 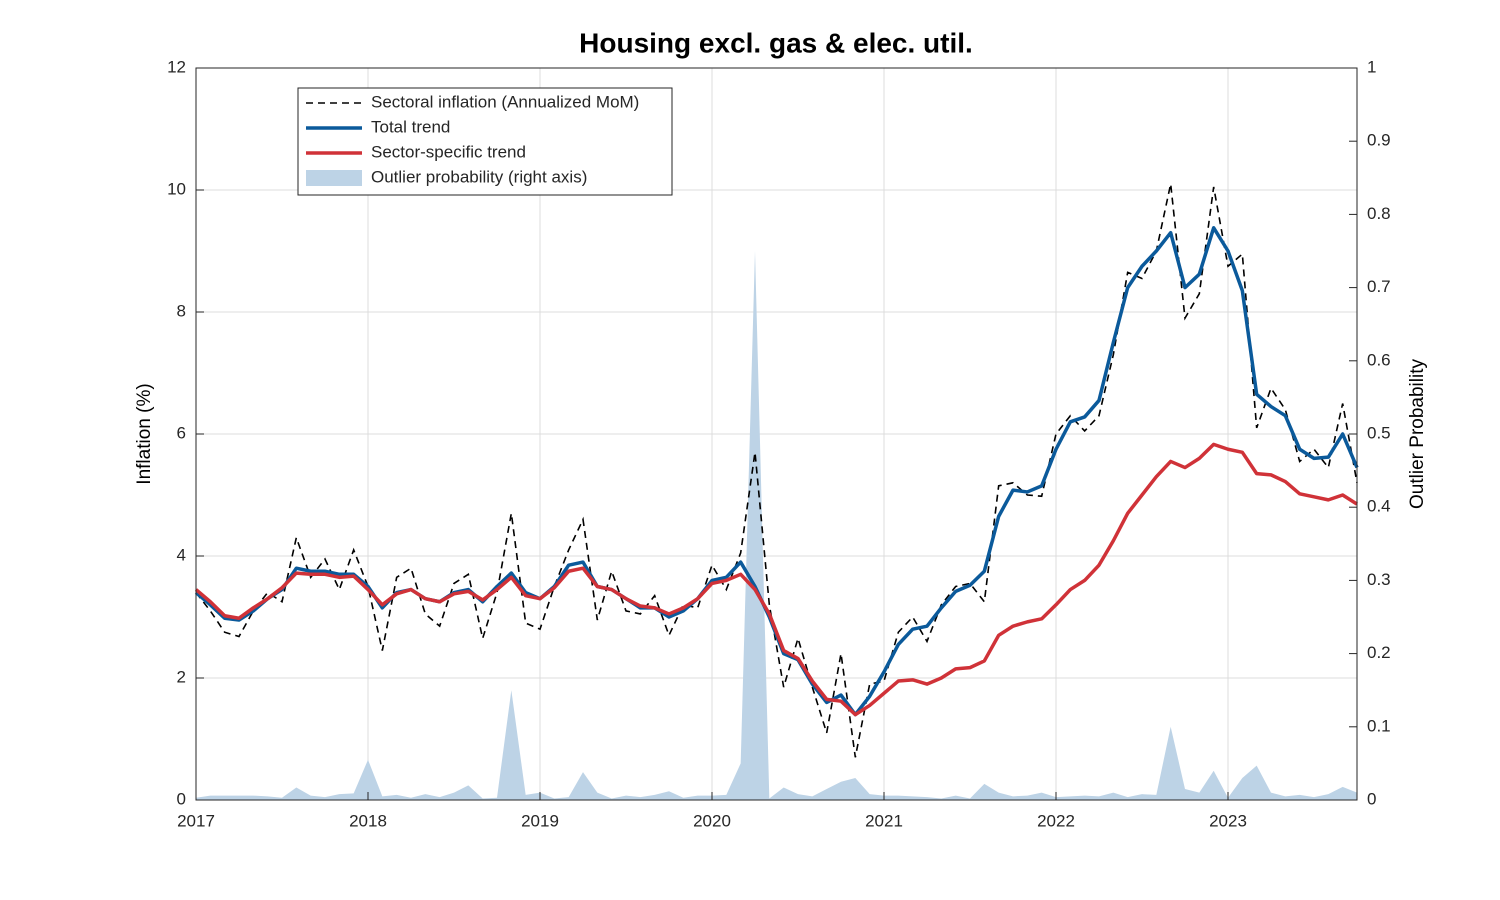 What do you see at coordinates (540, 820) in the screenshot?
I see `x-tick-label: 2019` at bounding box center [540, 820].